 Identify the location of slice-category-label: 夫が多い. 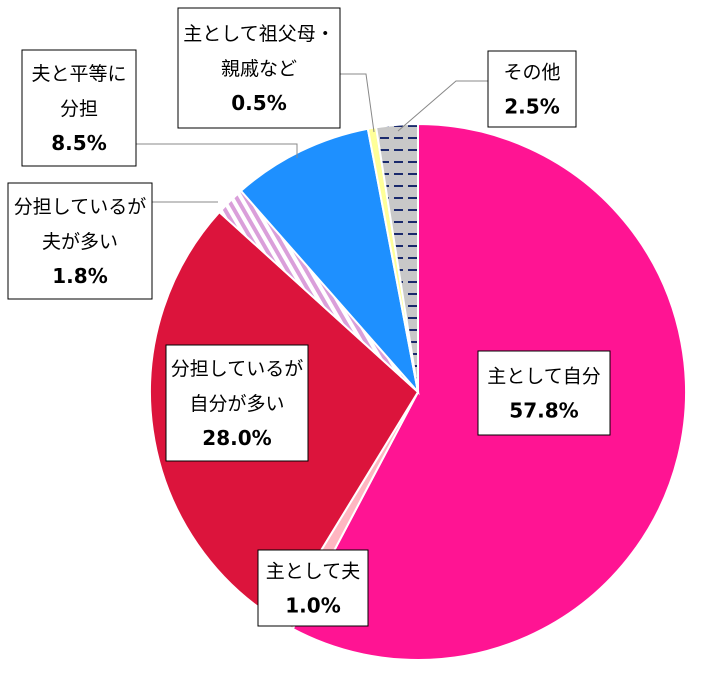
(80, 242).